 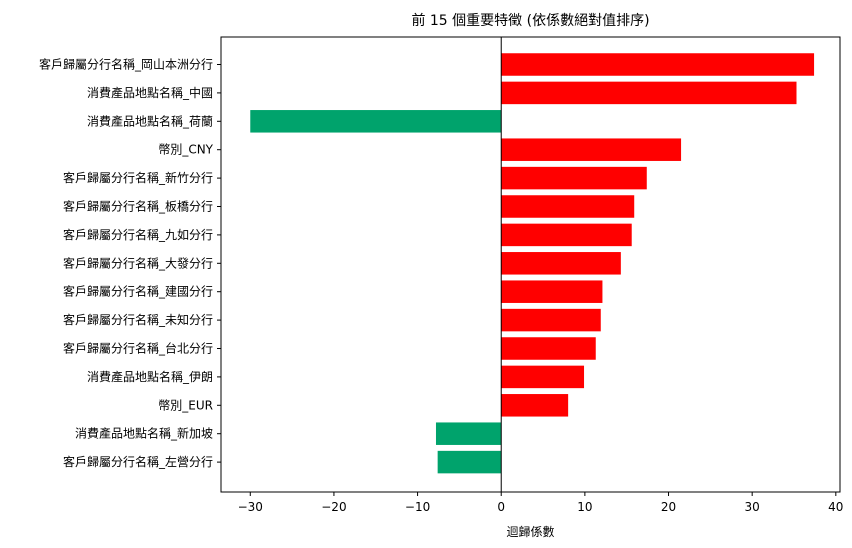 What do you see at coordinates (584, 507) in the screenshot?
I see `x-tick-label: 10` at bounding box center [584, 507].